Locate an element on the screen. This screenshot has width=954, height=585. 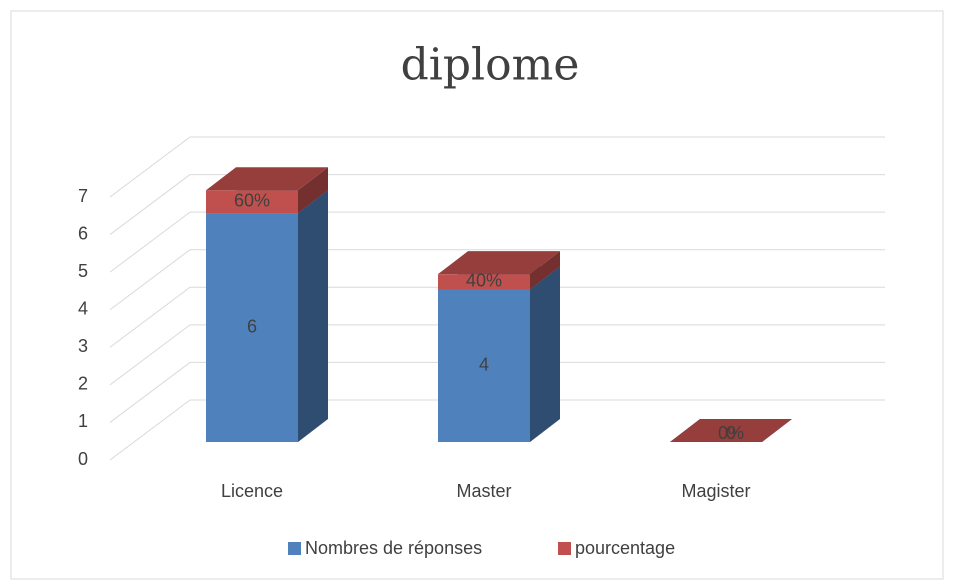
chart-title: diplome is located at coordinates (490, 65).